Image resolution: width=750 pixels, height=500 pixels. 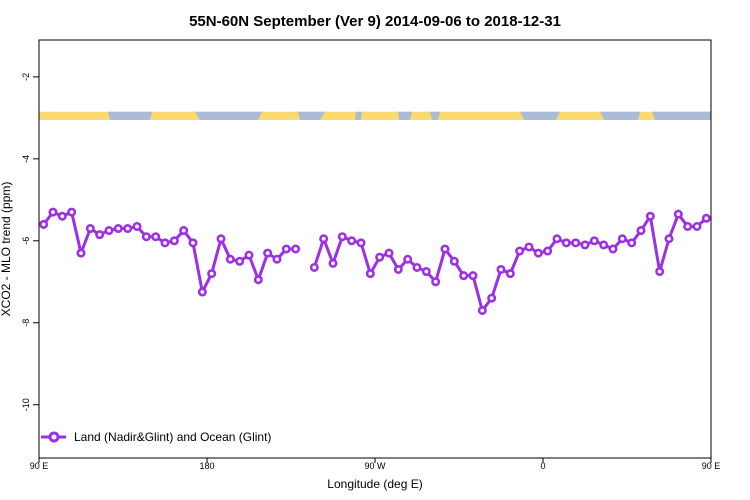 I want to click on x-axis-title: Longitude (deg E), so click(x=374, y=484).